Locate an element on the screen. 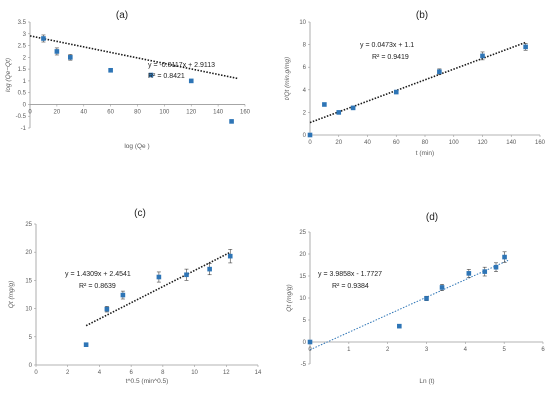 The width and height of the screenshot is (550, 405). r-squared: R² = 0.8421 is located at coordinates (166, 76).